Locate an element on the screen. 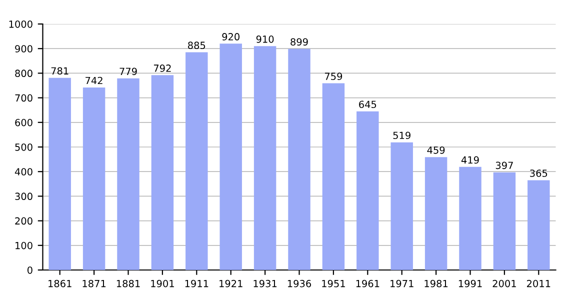 This screenshot has height=300, width=570. x-tick-label: 1901 is located at coordinates (162, 284).